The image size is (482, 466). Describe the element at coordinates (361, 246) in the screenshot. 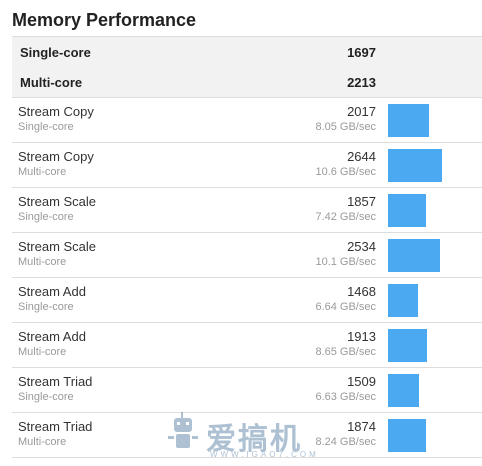

I see `benchmark-score: 2534` at that location.